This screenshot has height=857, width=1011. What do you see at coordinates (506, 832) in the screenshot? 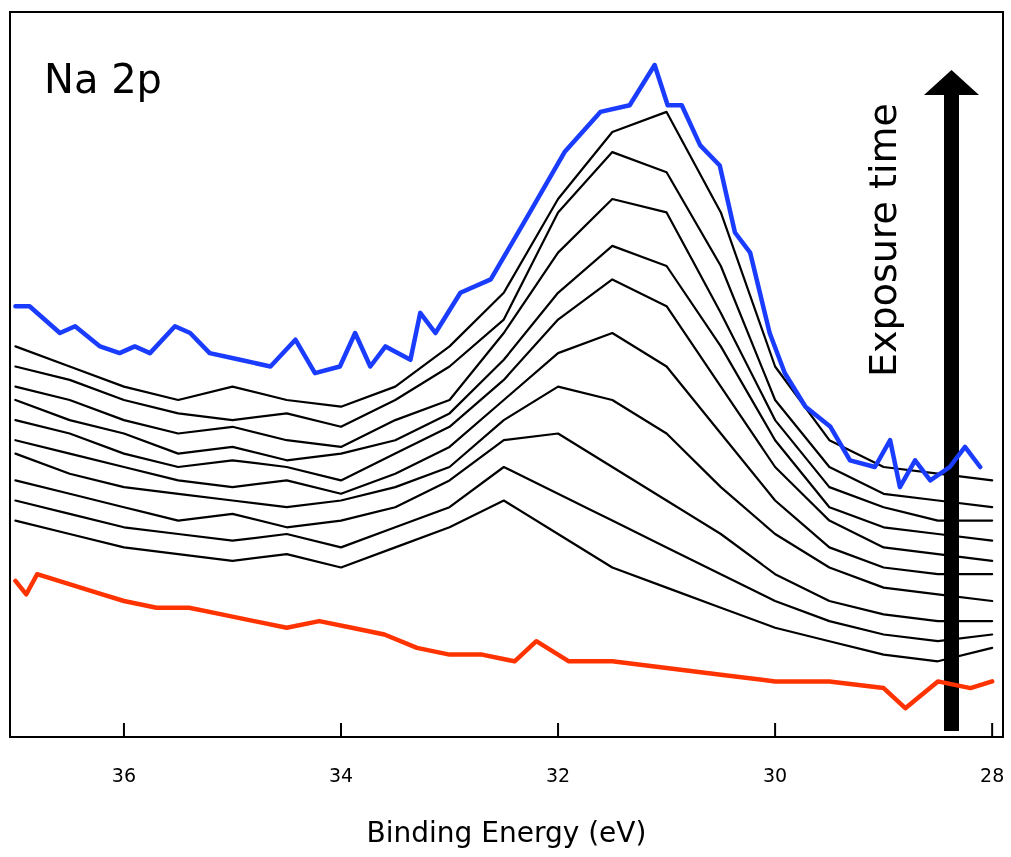
I see `x-axis-title: Binding Energy (eV)` at bounding box center [506, 832].